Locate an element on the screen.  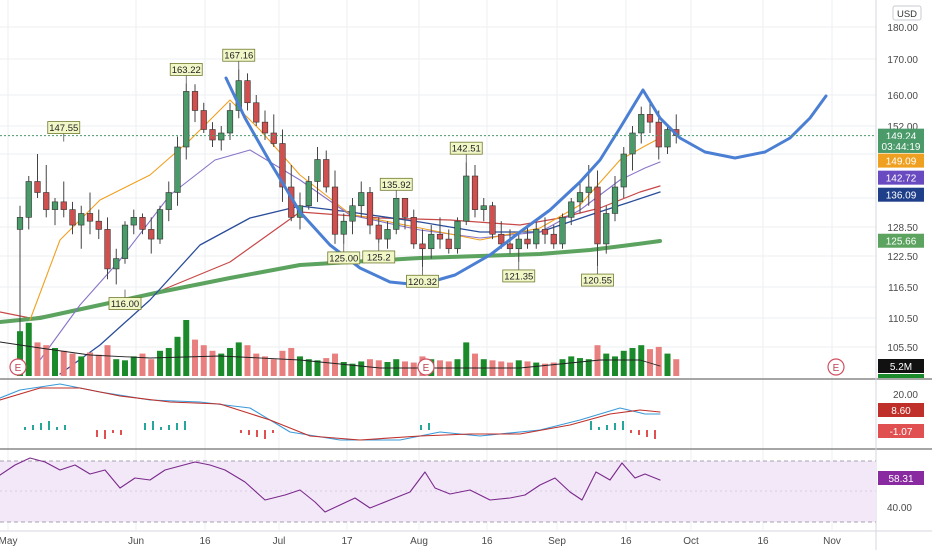
currency-badge is located at coordinates (907, 13).